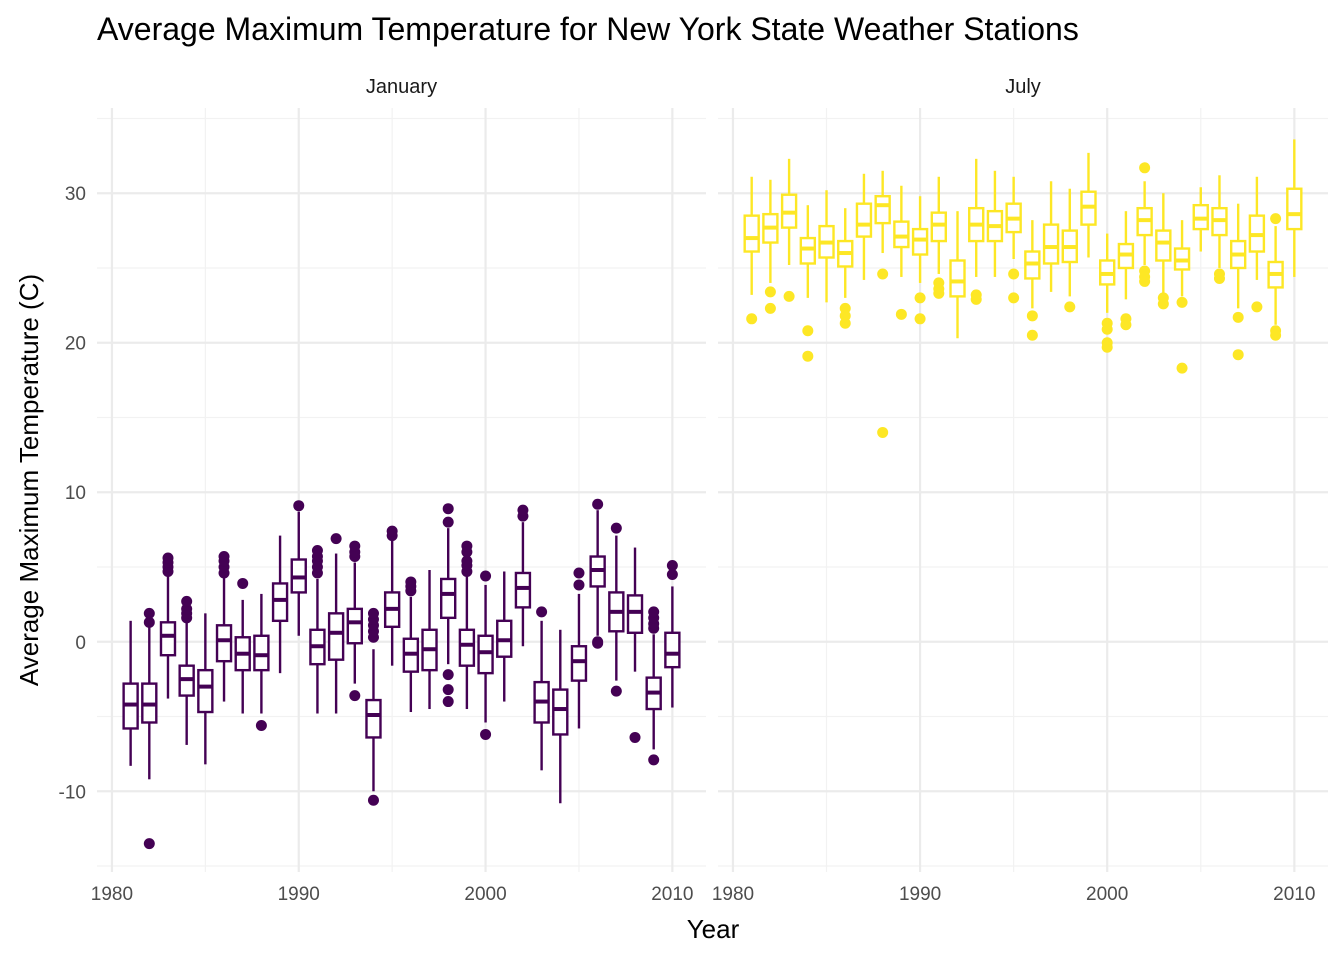 This screenshot has height=960, width=1344. I want to click on box-1990, so click(920, 260).